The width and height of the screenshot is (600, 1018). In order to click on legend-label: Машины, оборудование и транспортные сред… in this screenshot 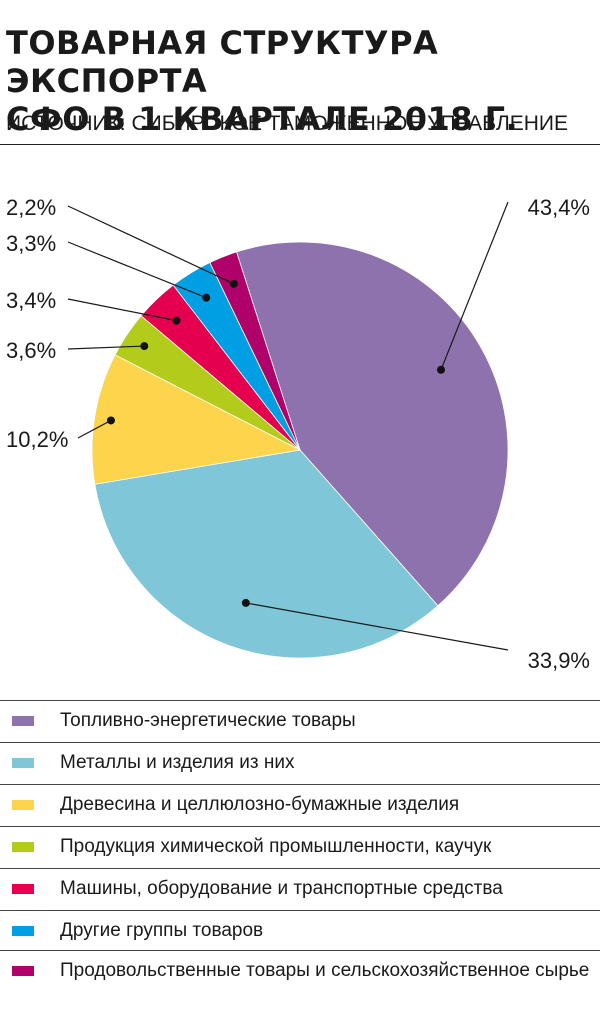, I will do `click(281, 888)`.